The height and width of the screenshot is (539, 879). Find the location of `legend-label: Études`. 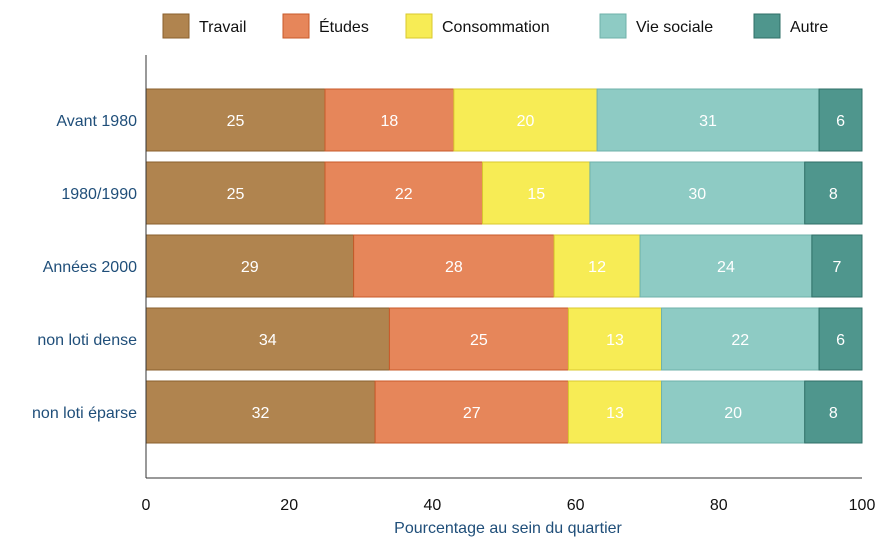

legend-label: Études is located at coordinates (344, 26).